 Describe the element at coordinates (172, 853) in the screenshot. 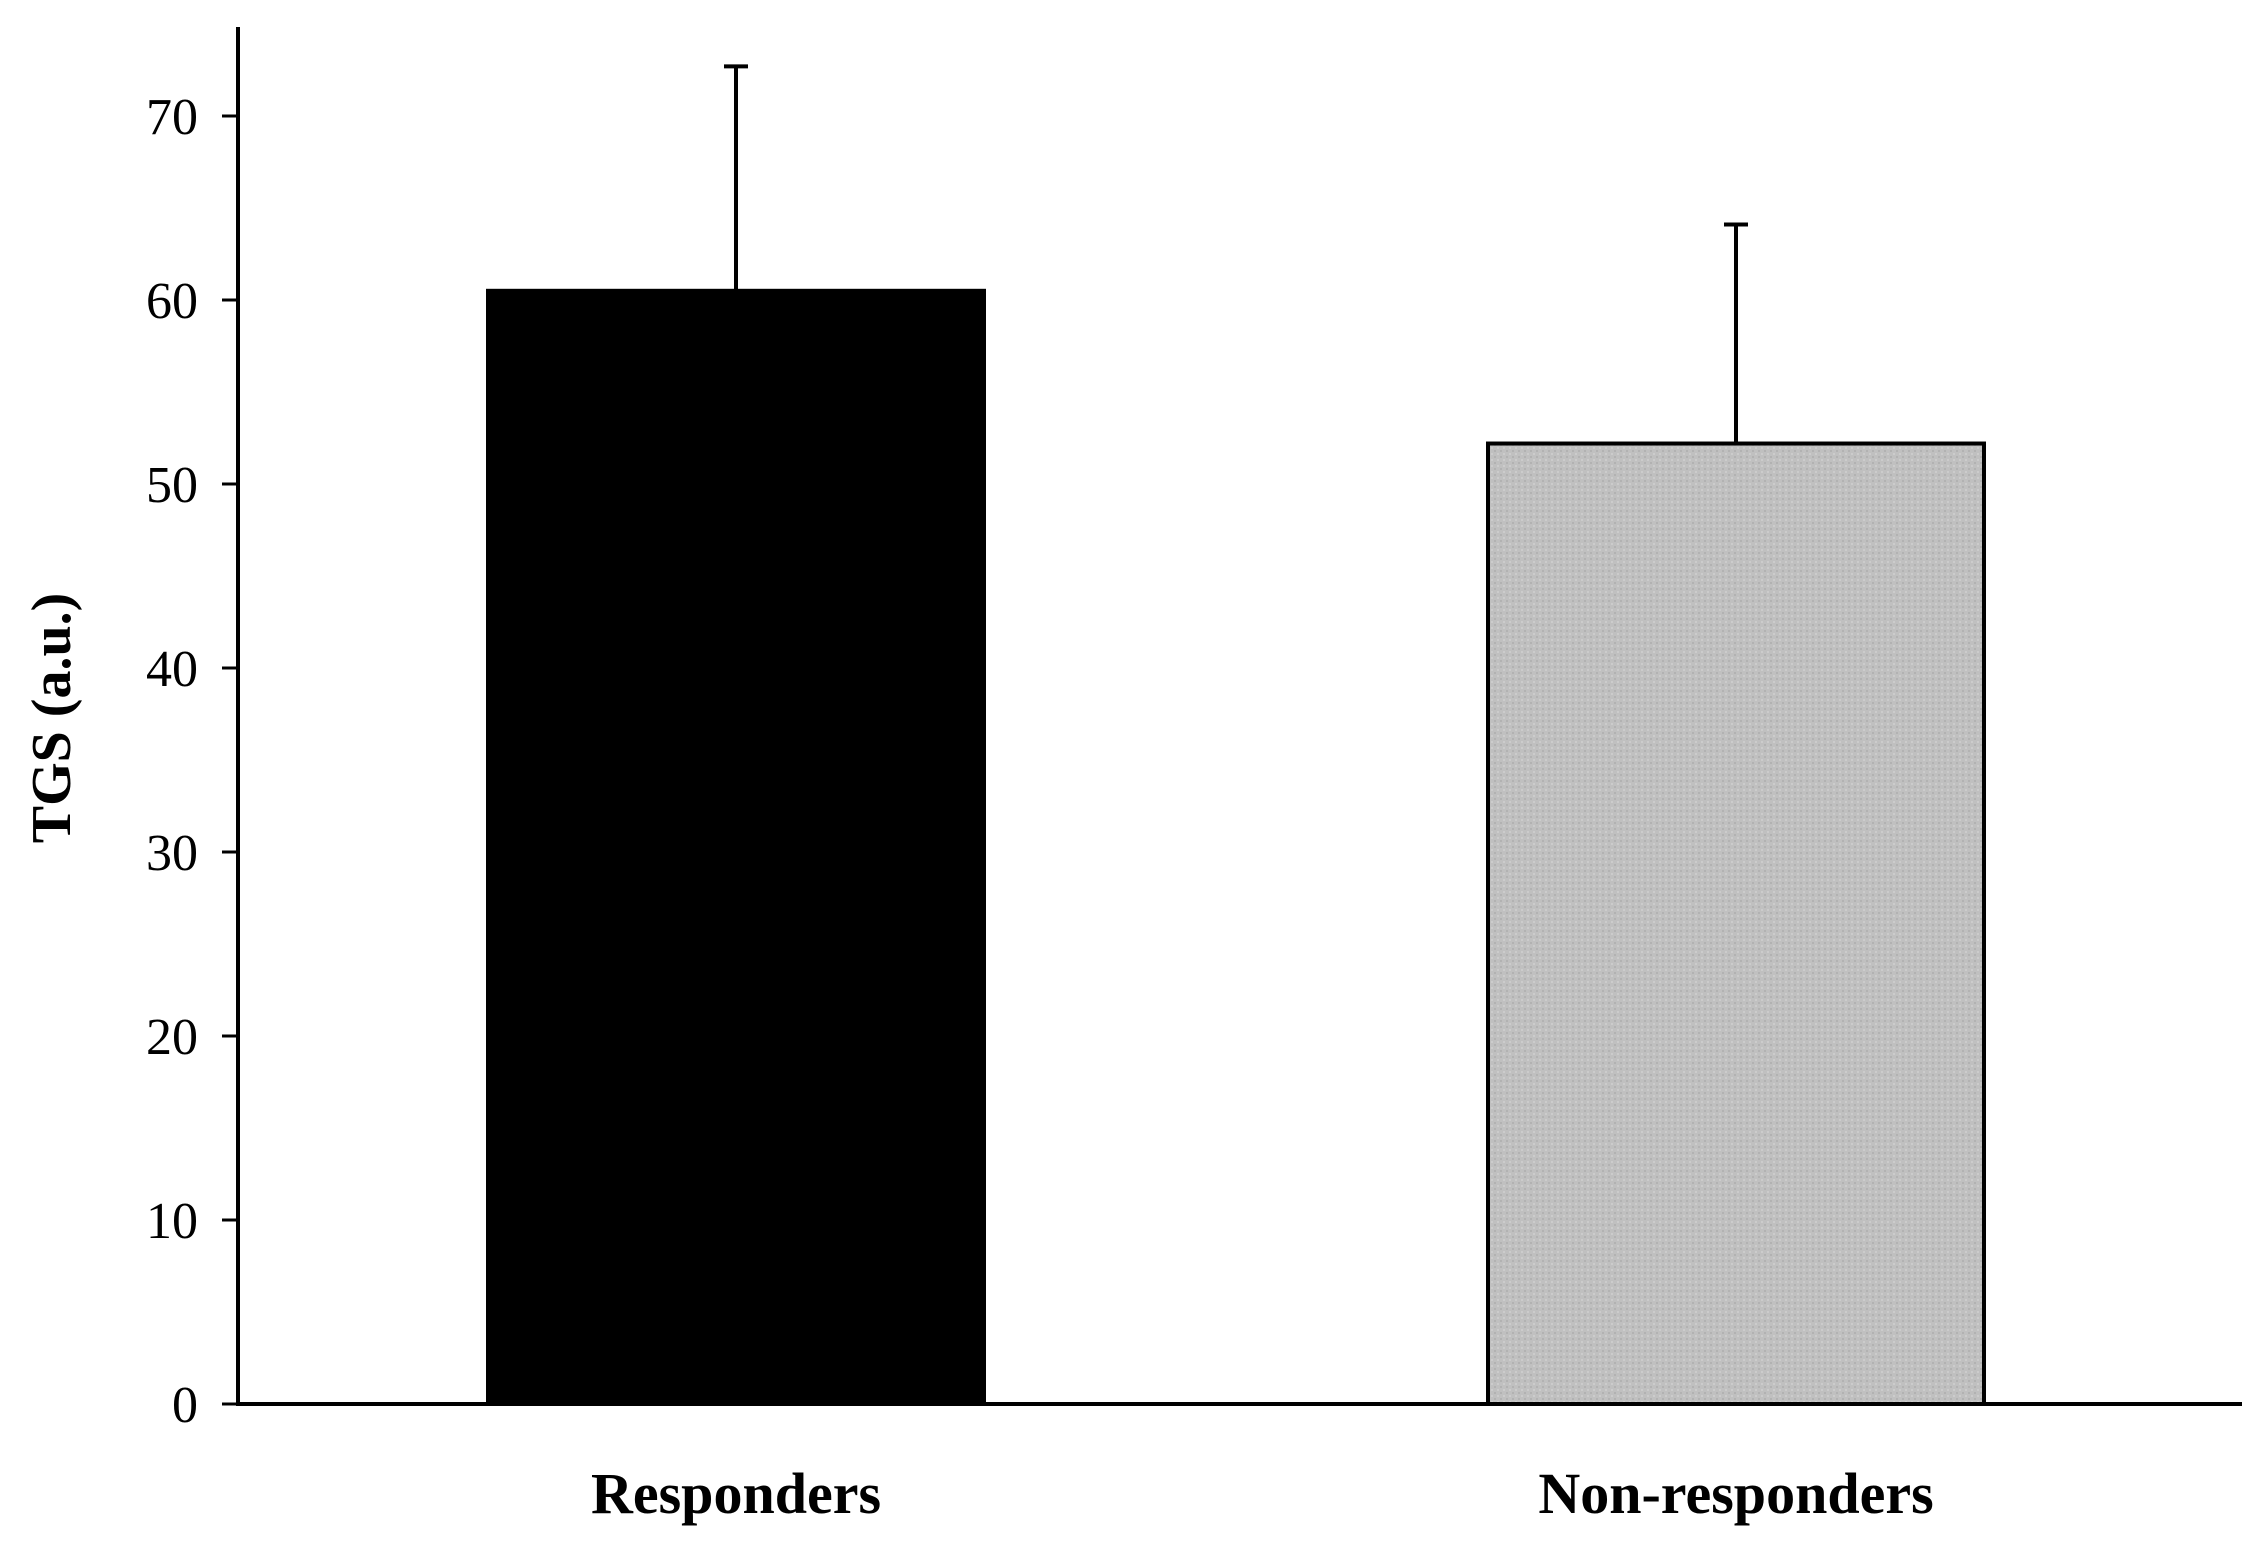

I see `y-tick-label: 30` at that location.